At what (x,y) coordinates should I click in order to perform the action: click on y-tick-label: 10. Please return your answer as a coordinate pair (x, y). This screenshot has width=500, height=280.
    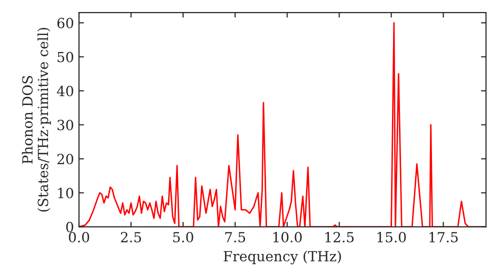
    Looking at the image, I should click on (66, 193).